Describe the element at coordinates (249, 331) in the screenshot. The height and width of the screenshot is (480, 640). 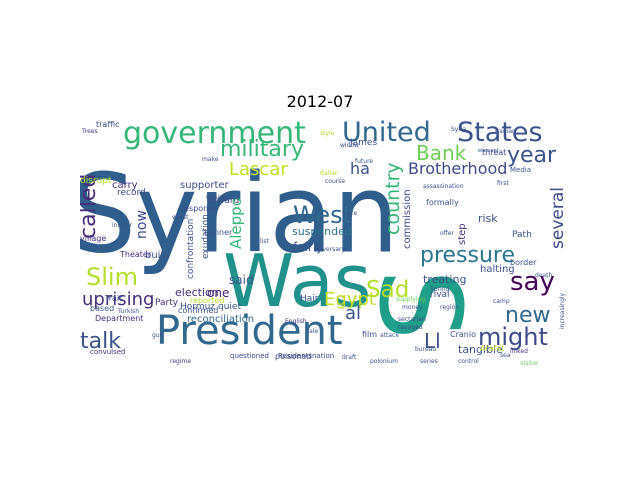
I see `word-president: President` at that location.